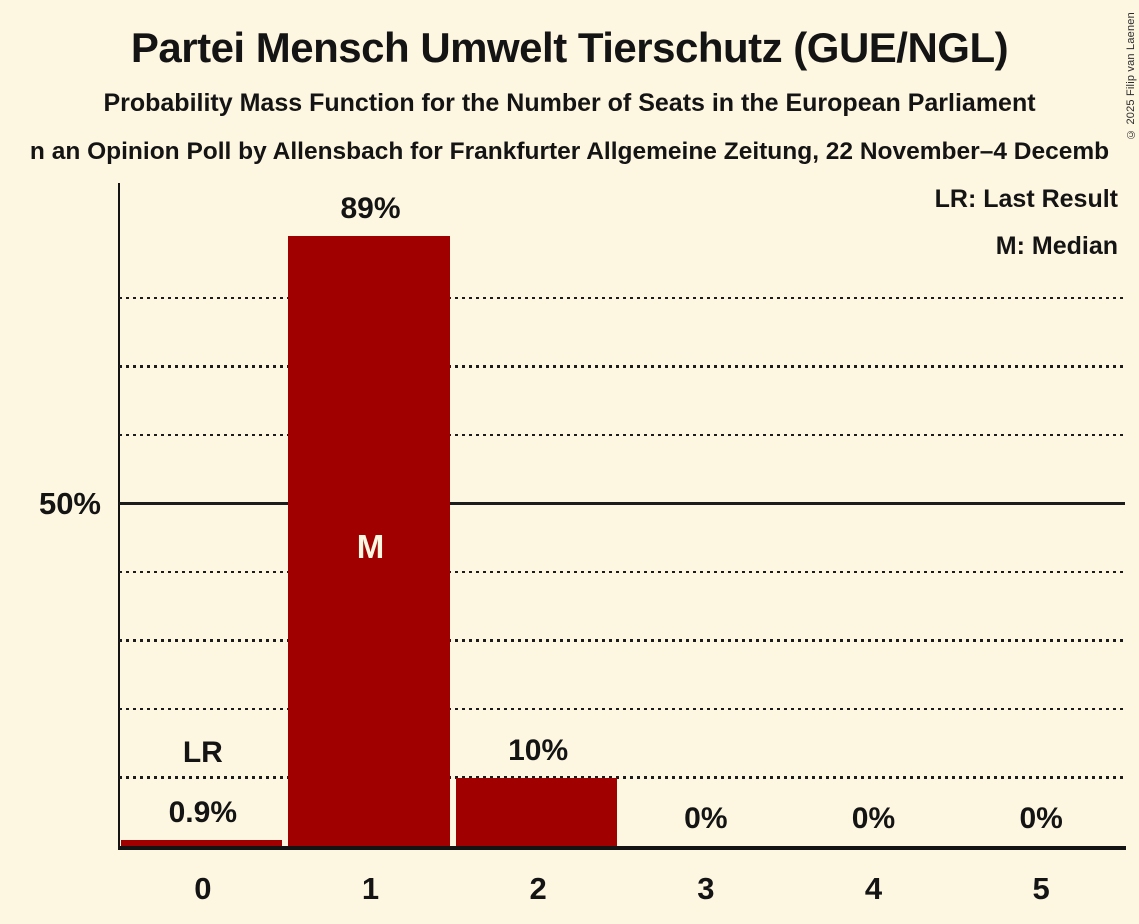 Image resolution: width=1139 pixels, height=924 pixels. I want to click on copyright-text: © 2025 Filip van Laenen, so click(1131, 76).